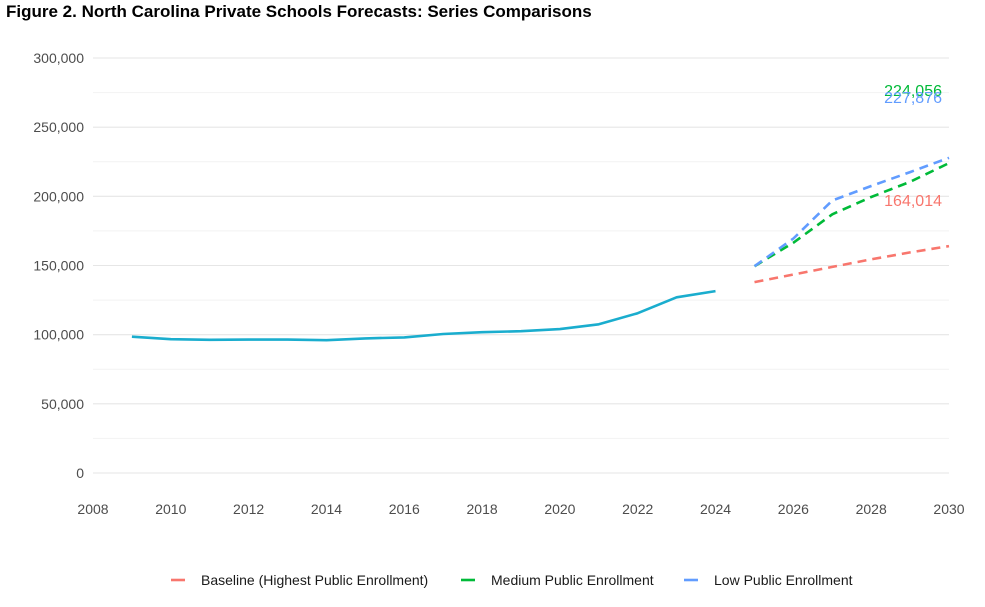 This screenshot has width=985, height=607. What do you see at coordinates (572, 580) in the screenshot?
I see `legend-label-2: Medium Public Enrollment` at bounding box center [572, 580].